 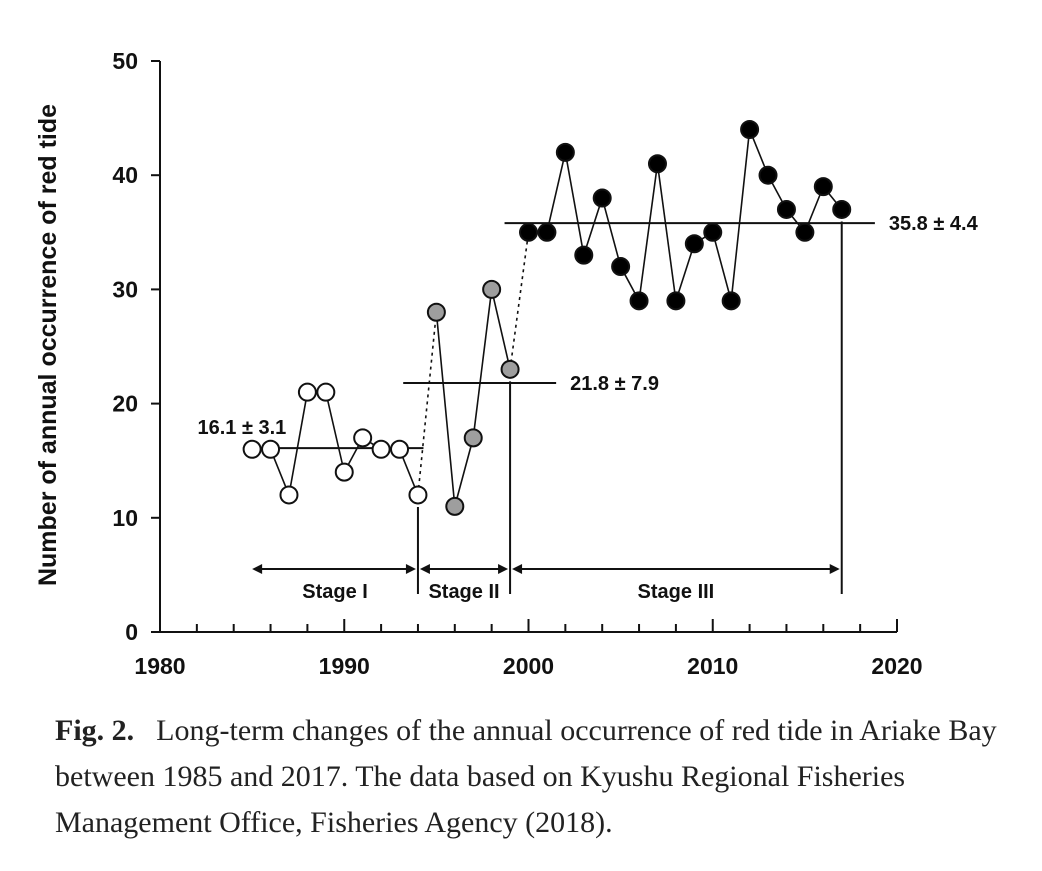 What do you see at coordinates (614, 384) in the screenshot?
I see `mean-label: 21.8 ± 7.9` at bounding box center [614, 384].